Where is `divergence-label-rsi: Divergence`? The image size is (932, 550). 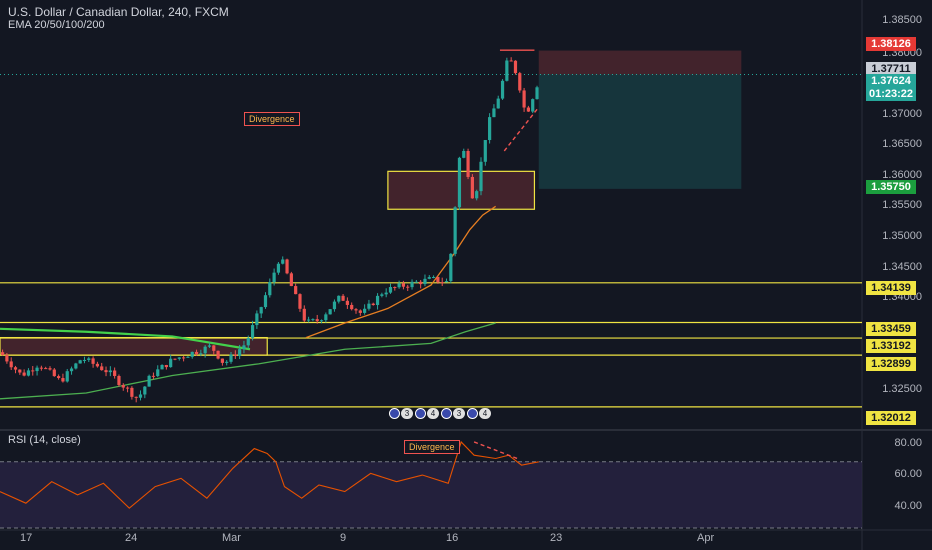
divergence-label-rsi: Divergence is located at coordinates (432, 447).